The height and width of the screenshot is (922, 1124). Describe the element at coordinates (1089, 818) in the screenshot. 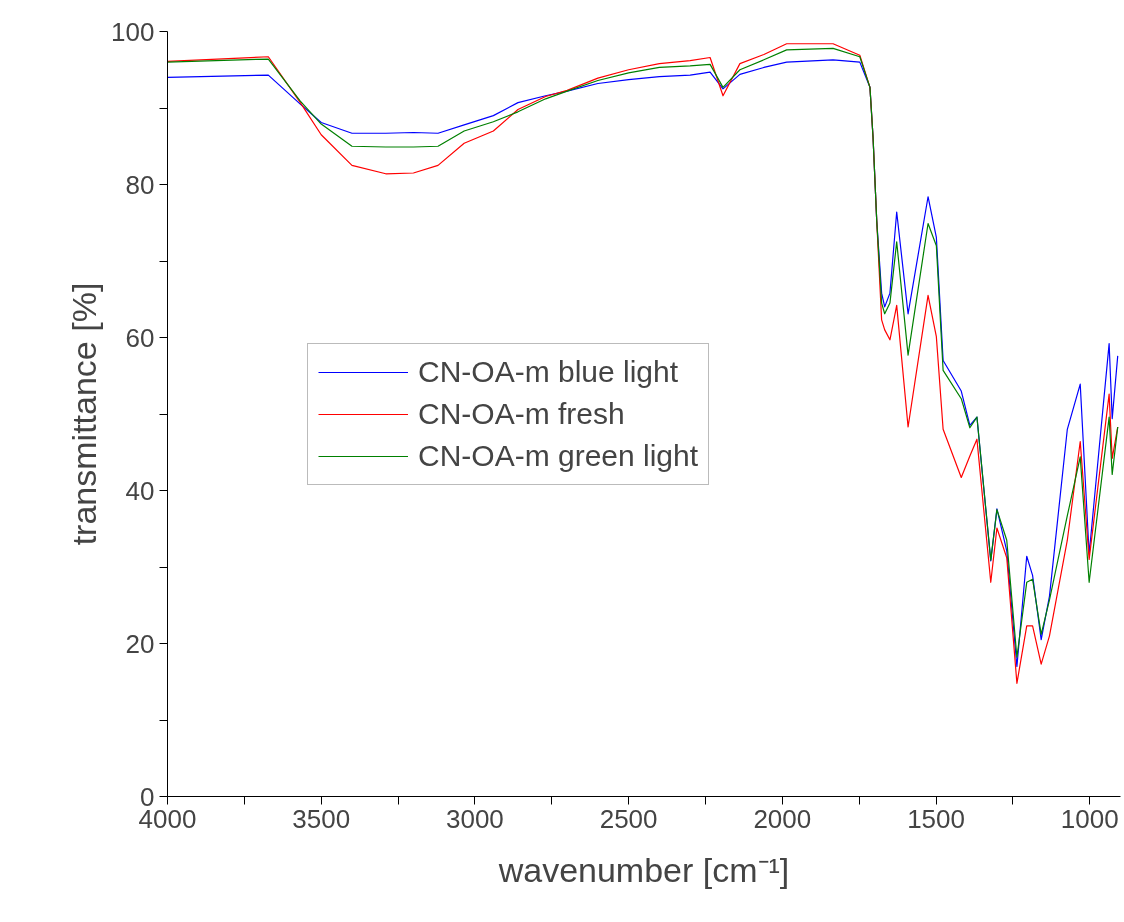

I see `x-tick-label: 1000` at that location.